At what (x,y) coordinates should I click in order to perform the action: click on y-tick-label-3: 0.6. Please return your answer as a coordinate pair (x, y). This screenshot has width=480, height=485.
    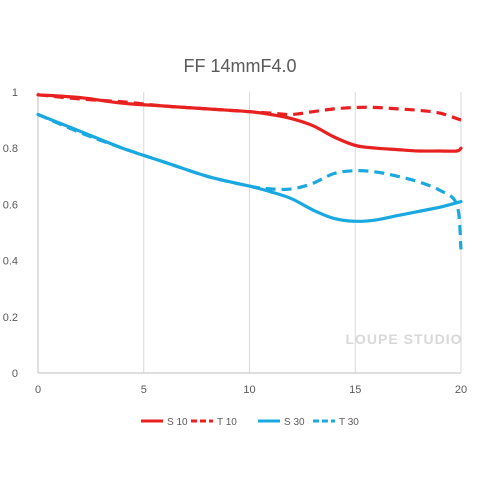
    Looking at the image, I should click on (10, 205).